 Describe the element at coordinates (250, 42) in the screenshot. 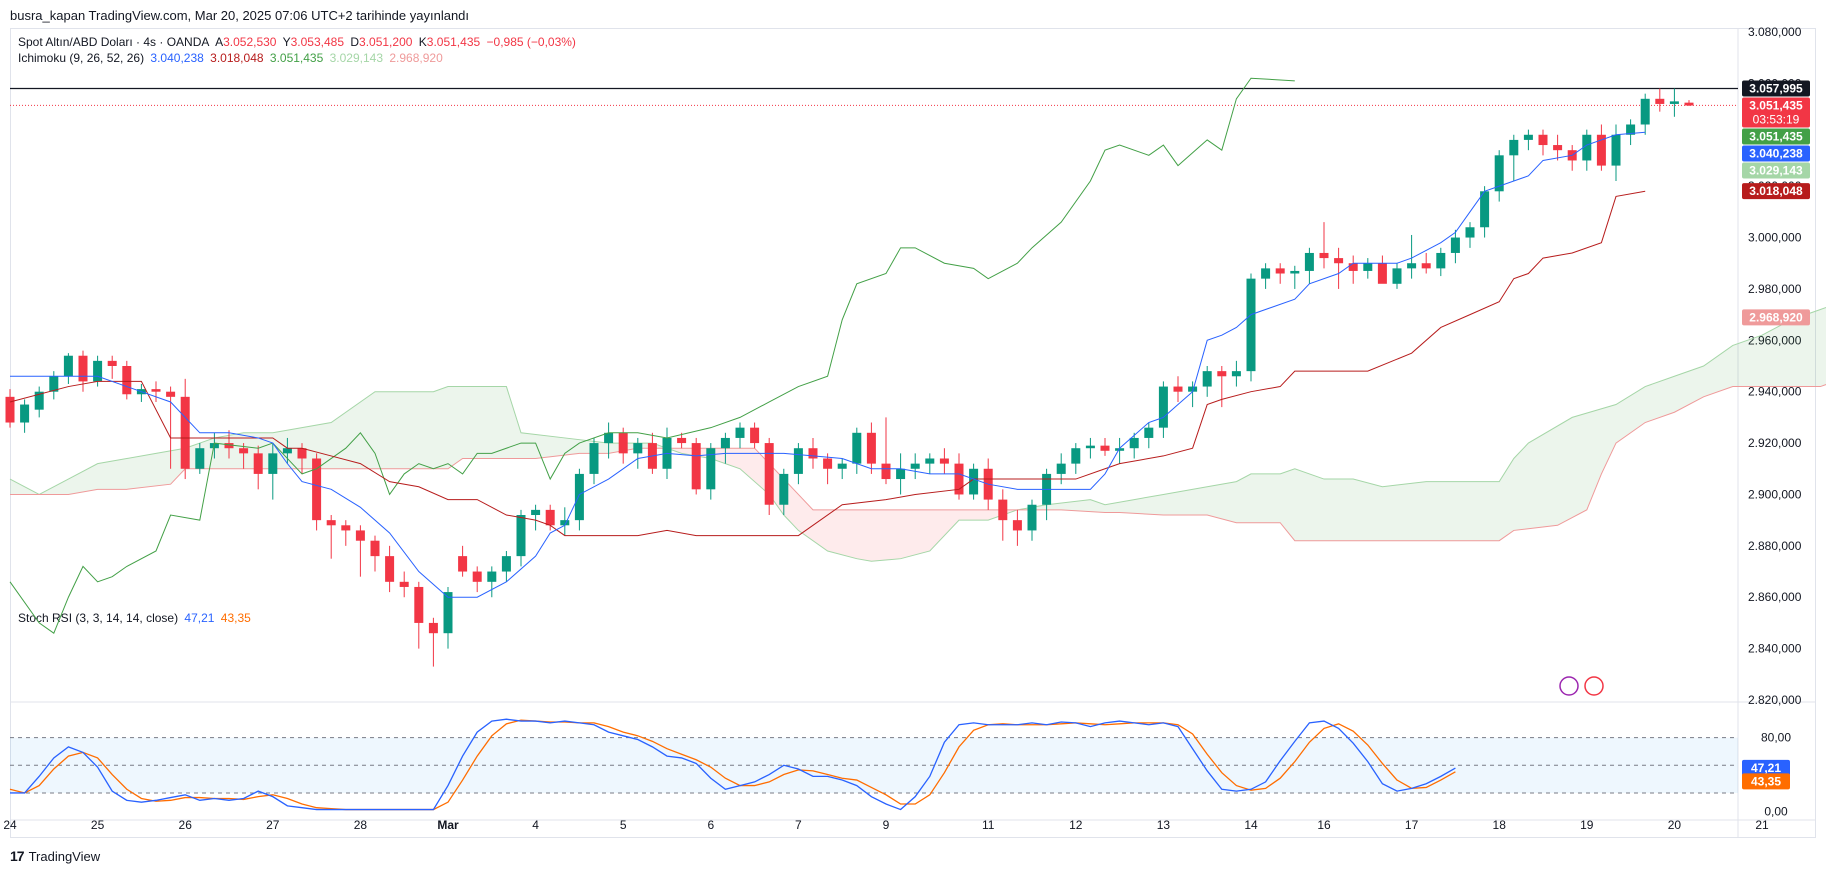

I see `ohlc-open: 3.052,530` at that location.